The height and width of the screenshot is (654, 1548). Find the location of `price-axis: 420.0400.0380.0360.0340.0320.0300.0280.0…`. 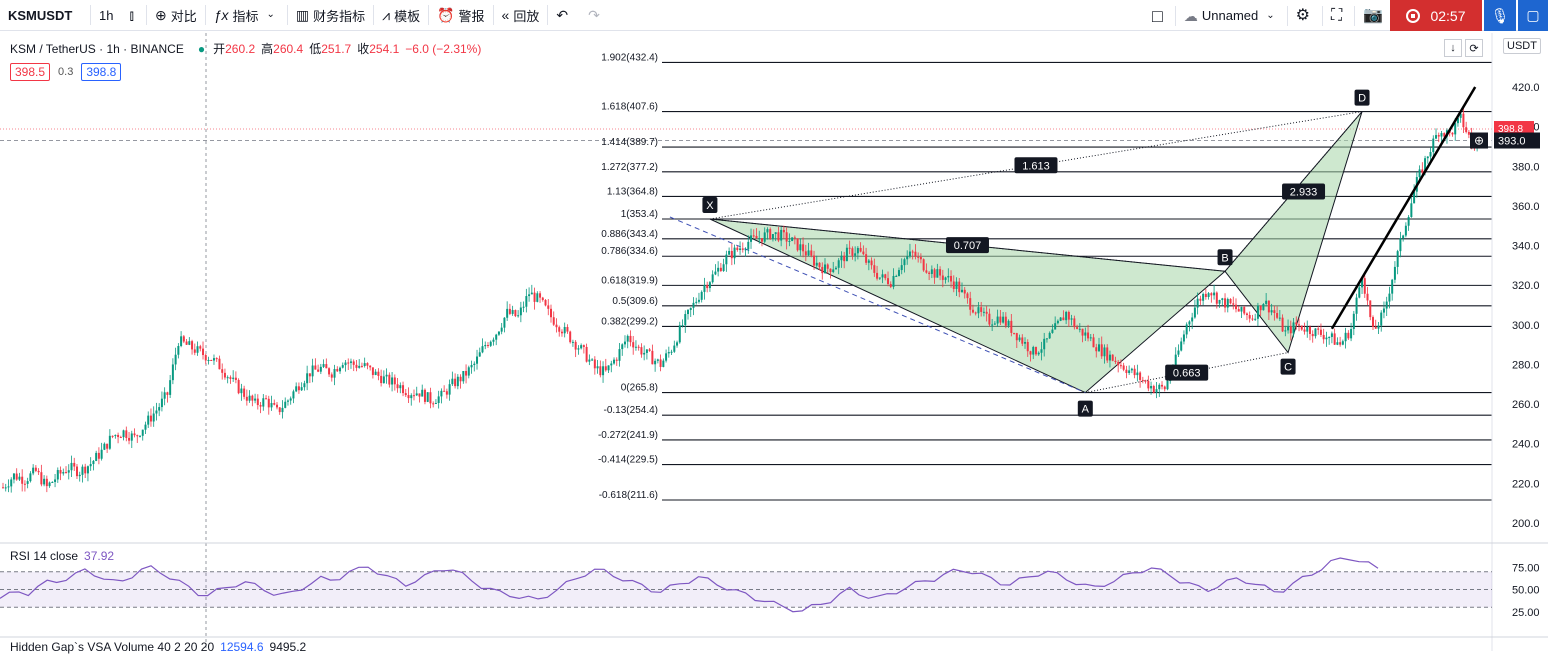

price-axis: 420.0400.0380.0360.0340.0320.0300.0280.0… is located at coordinates (1509, 342).